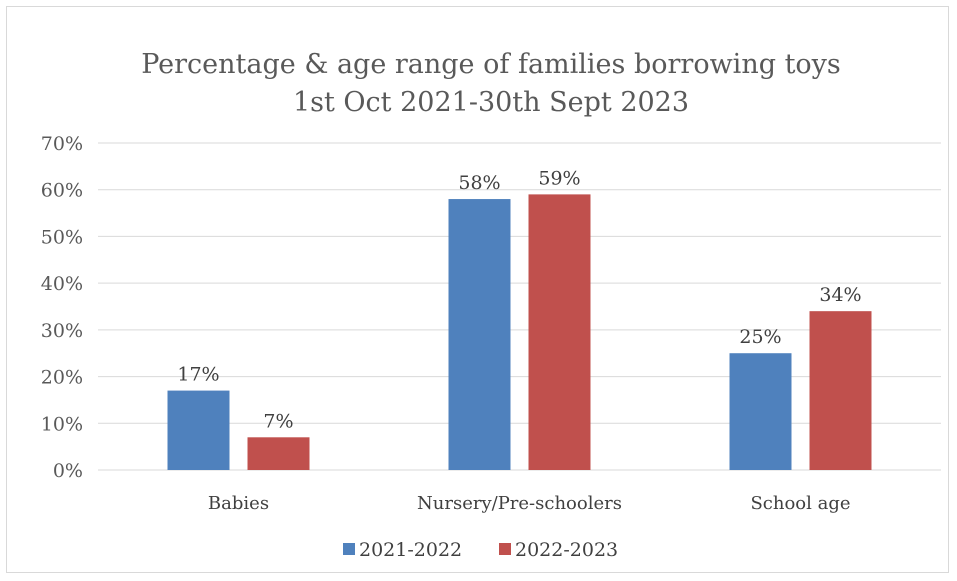 The height and width of the screenshot is (581, 957). I want to click on y-tick-label: 20%, so click(62, 378).